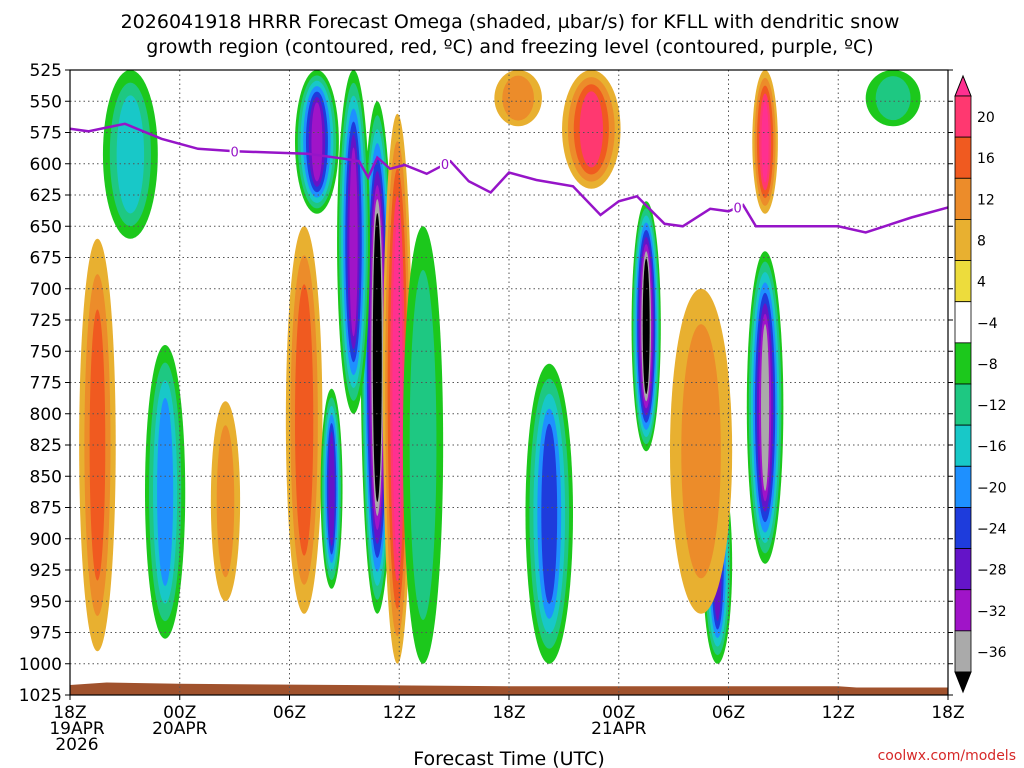 This screenshot has width=1024, height=768. I want to click on y-tick-label-725: 725, so click(46, 321).